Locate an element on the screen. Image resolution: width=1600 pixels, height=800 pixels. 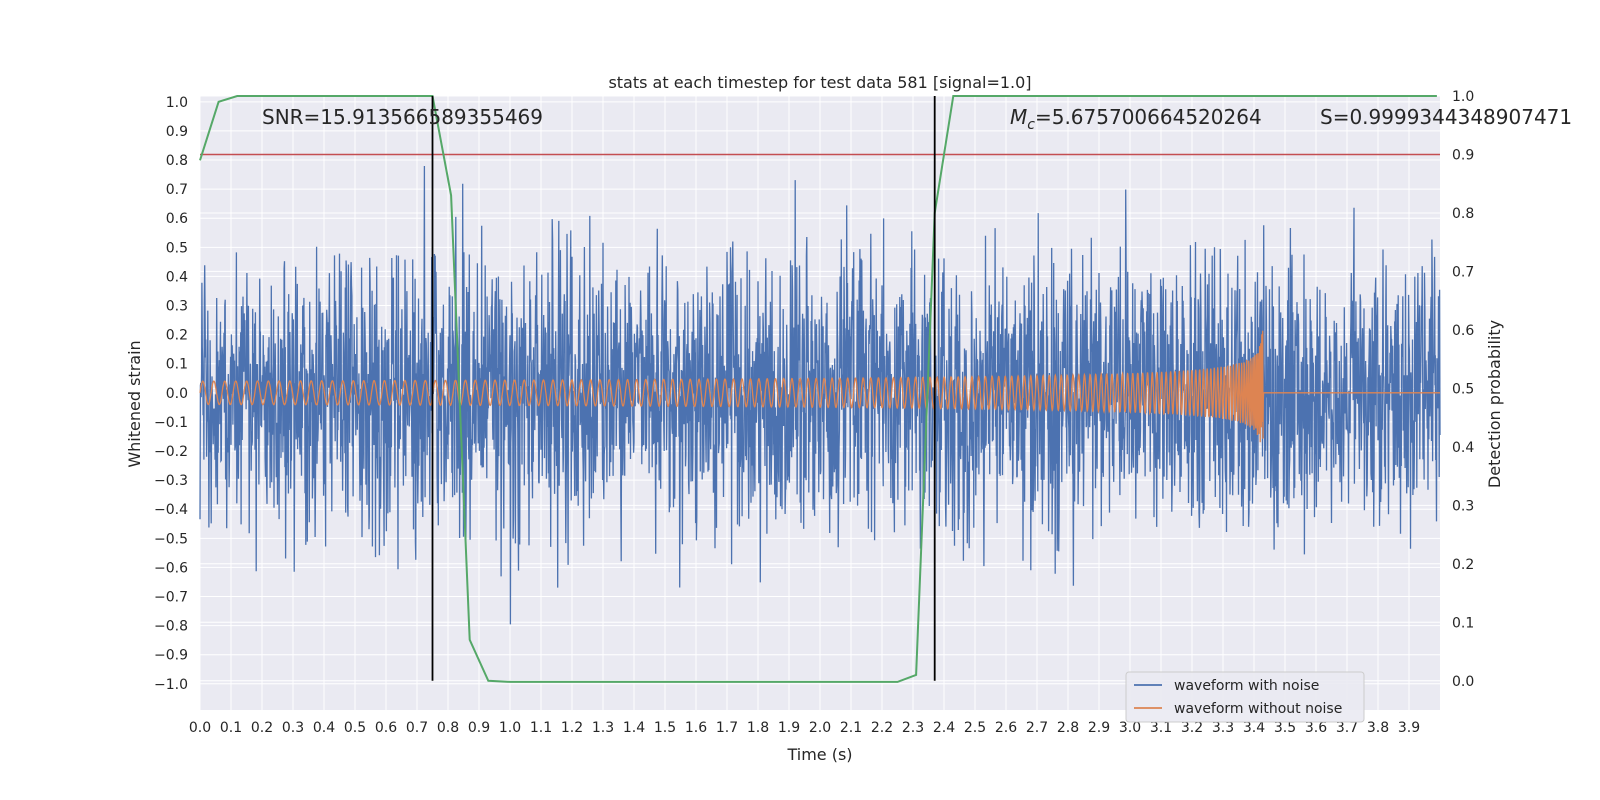
y-left-tick-label: −0.6 is located at coordinates (171, 568).